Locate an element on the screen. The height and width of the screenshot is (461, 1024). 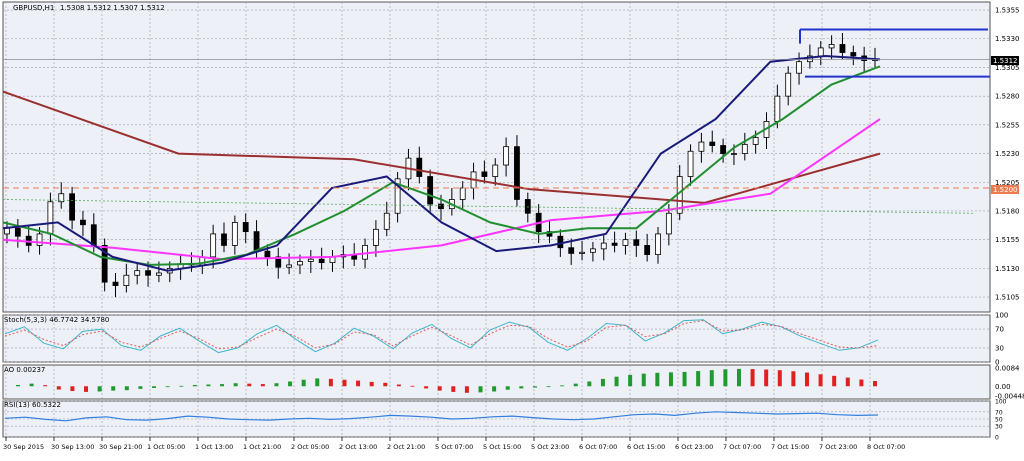
ao-panel is located at coordinates (496, 382).